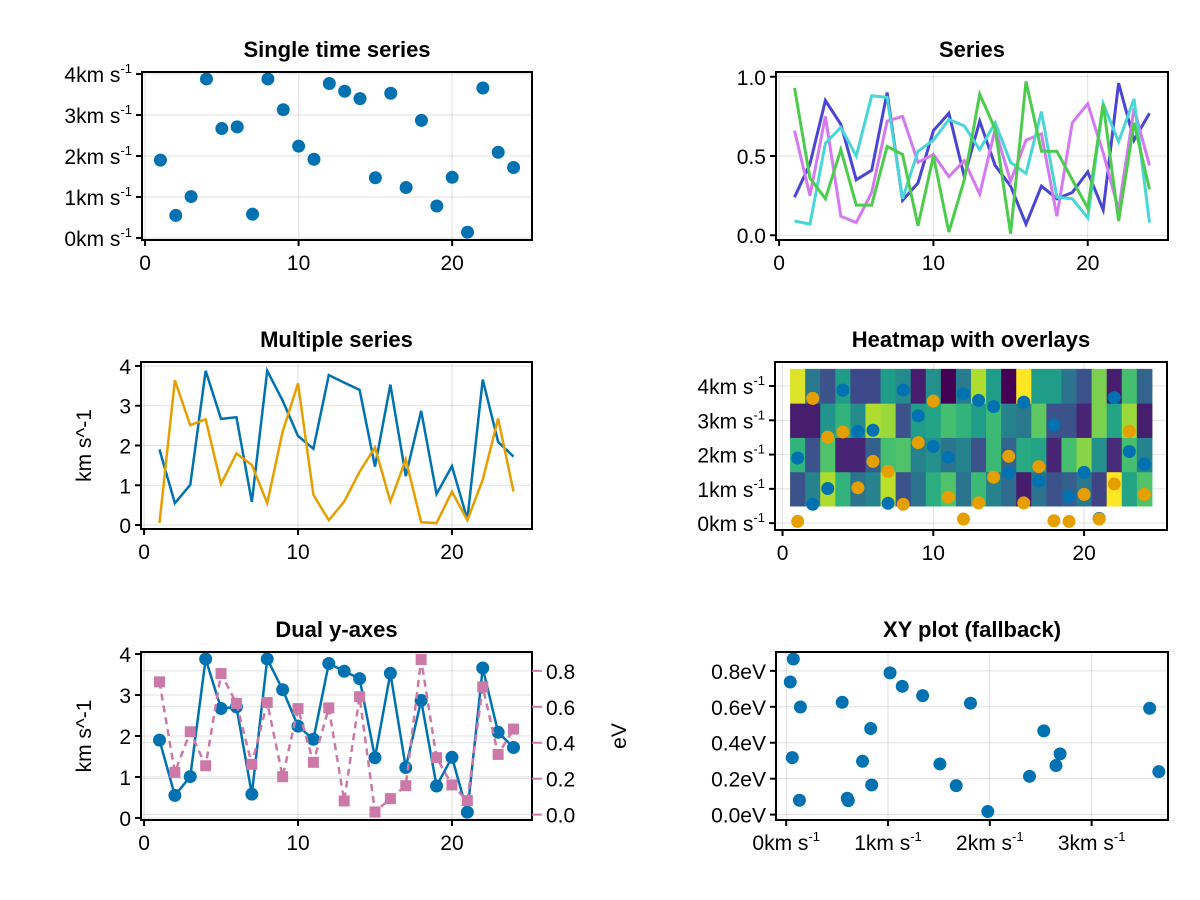  What do you see at coordinates (972, 736) in the screenshot?
I see `axes-frame` at bounding box center [972, 736].